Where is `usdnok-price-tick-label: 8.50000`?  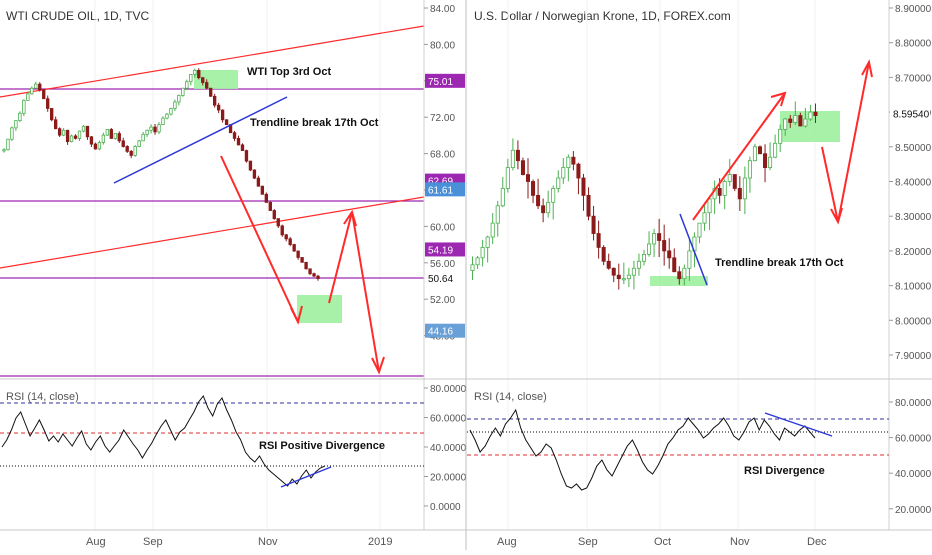 usdnok-price-tick-label: 8.50000 is located at coordinates (913, 148).